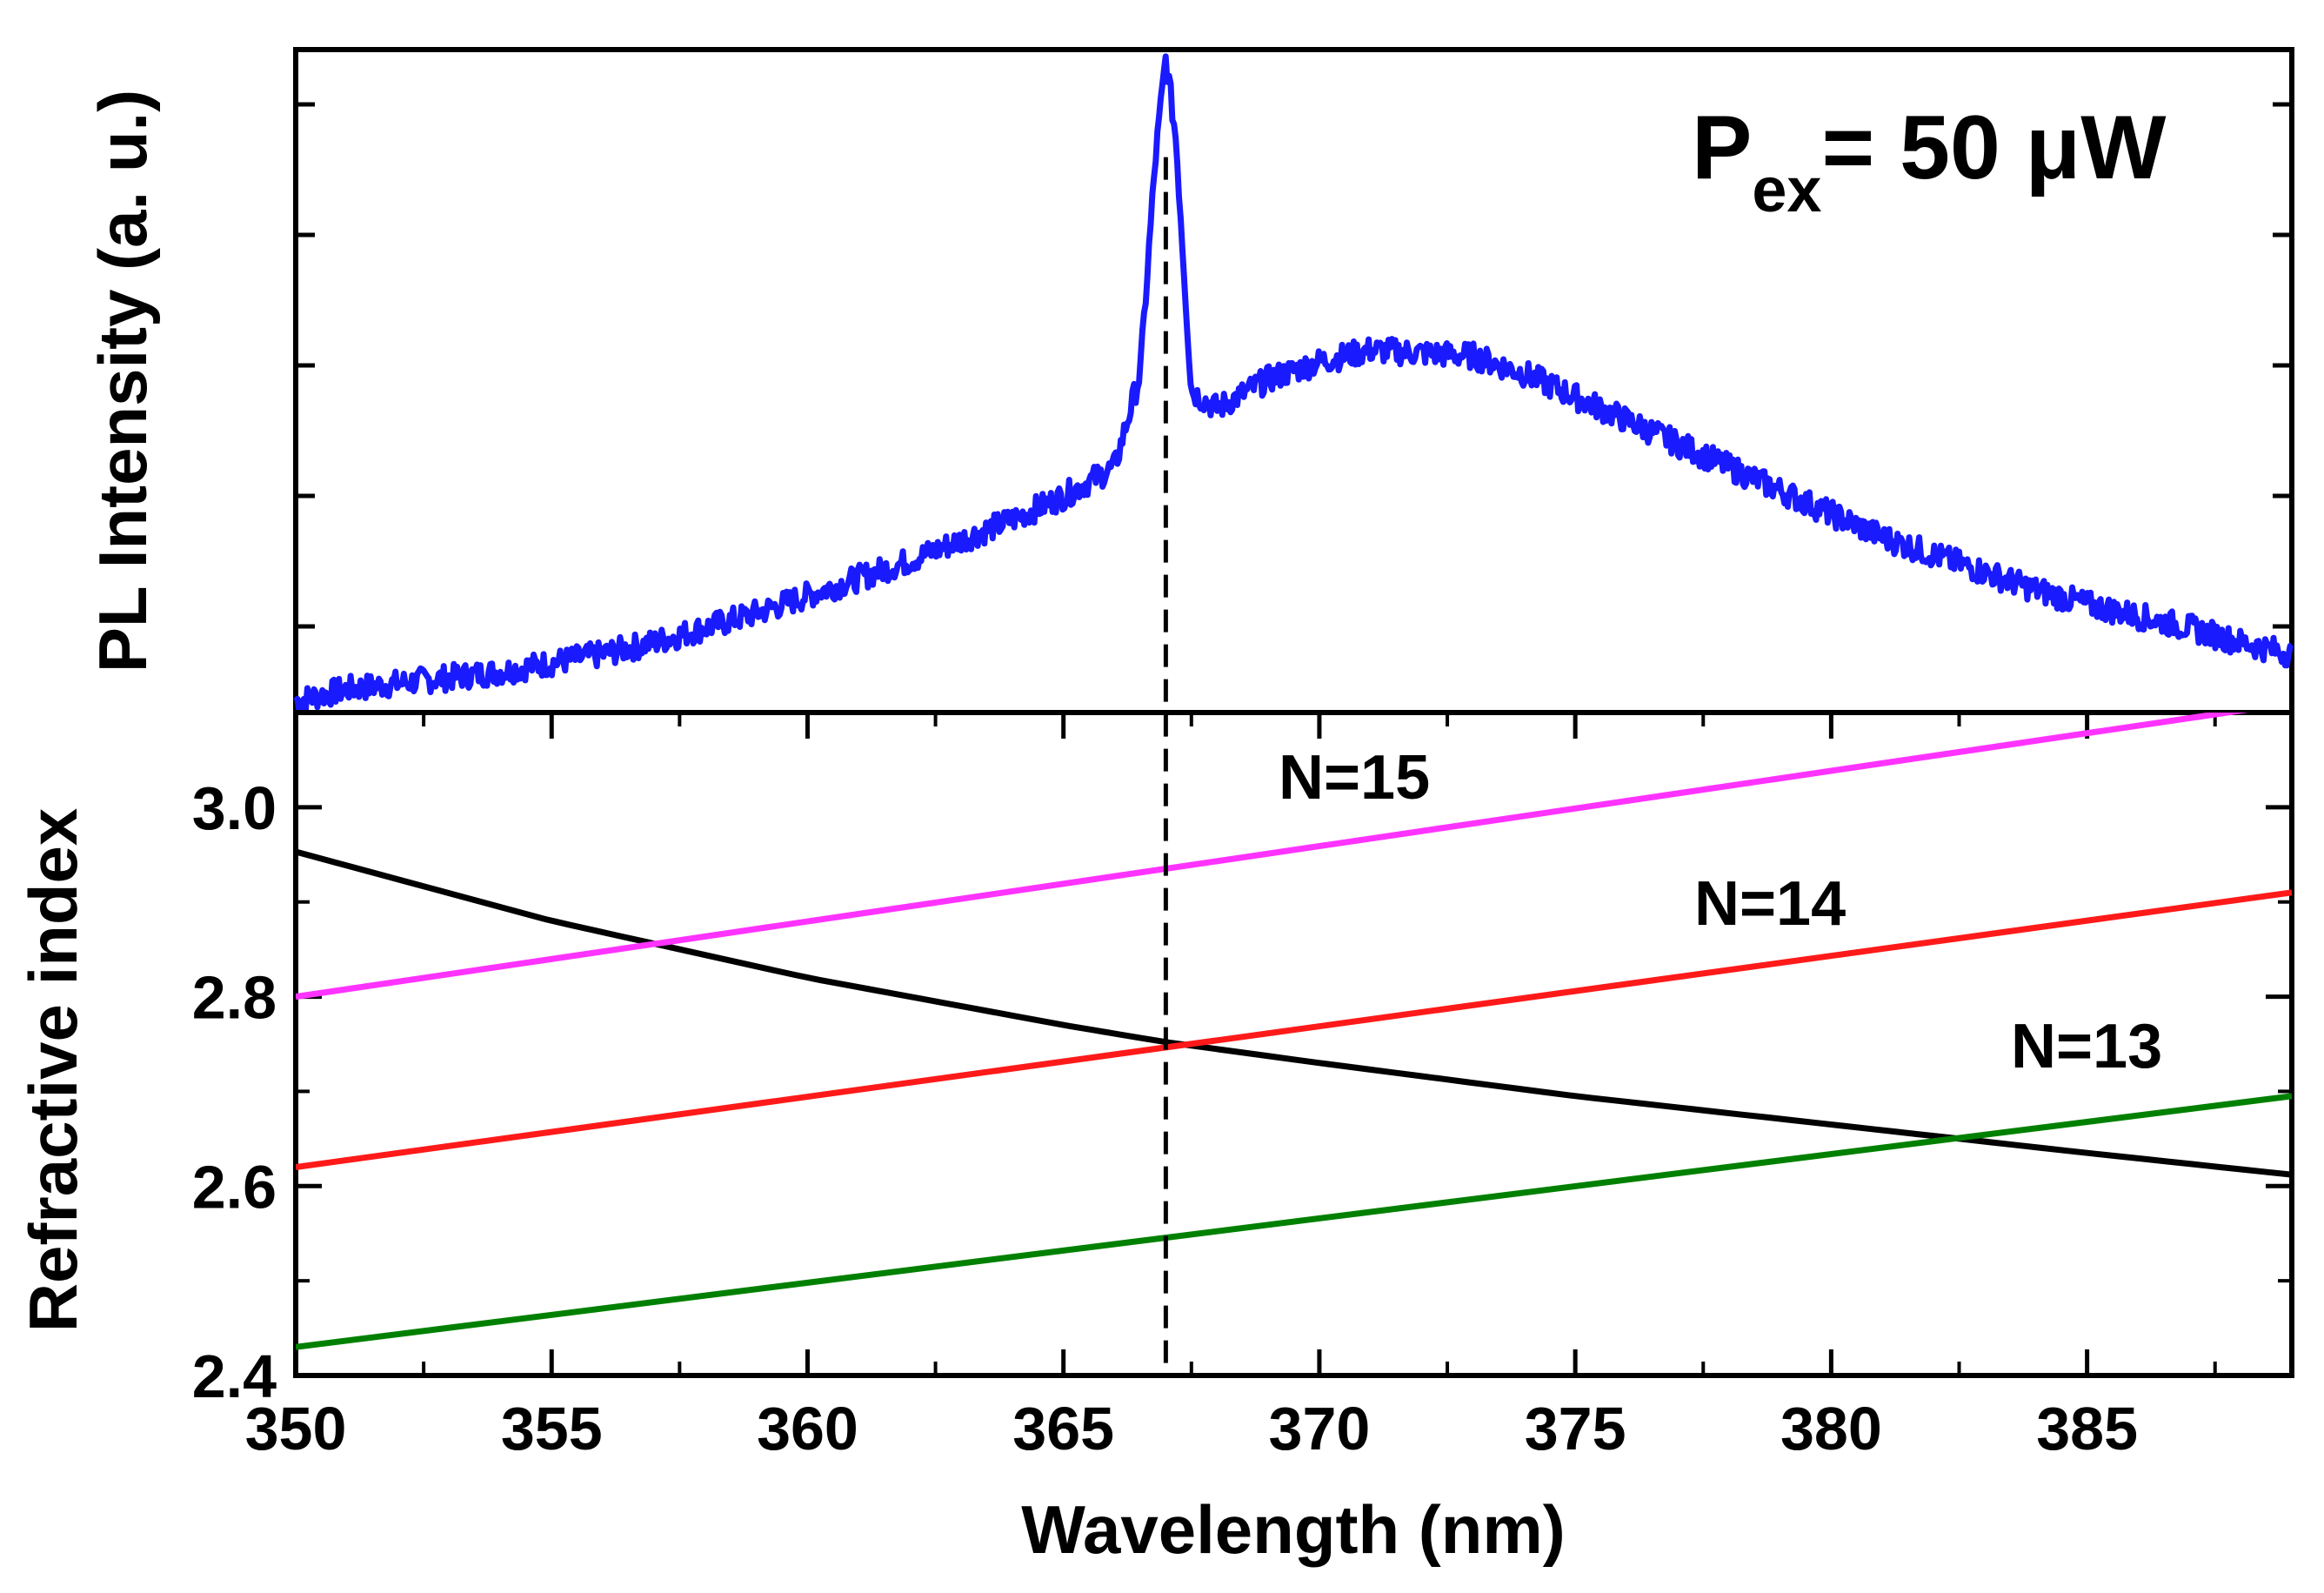 The image size is (2324, 1593). I want to click on pex-main: P, so click(1722, 147).